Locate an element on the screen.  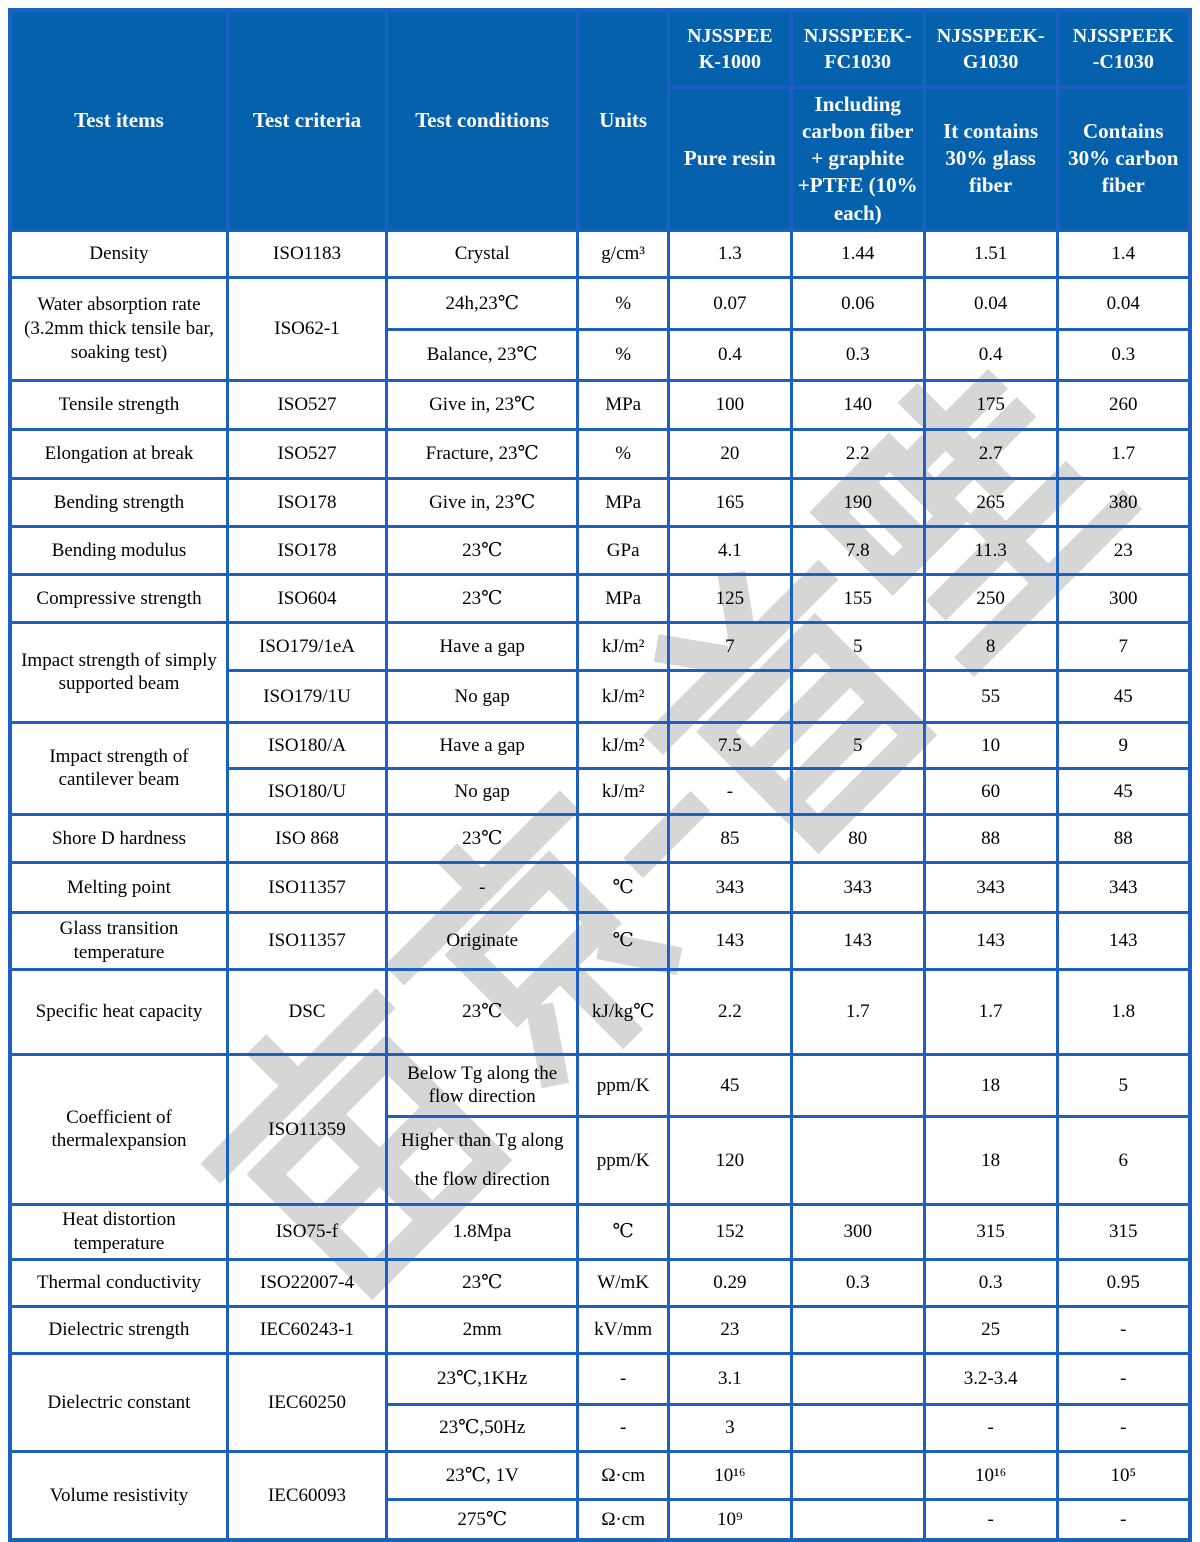
cell-unit: W/mK is located at coordinates (623, 1282).